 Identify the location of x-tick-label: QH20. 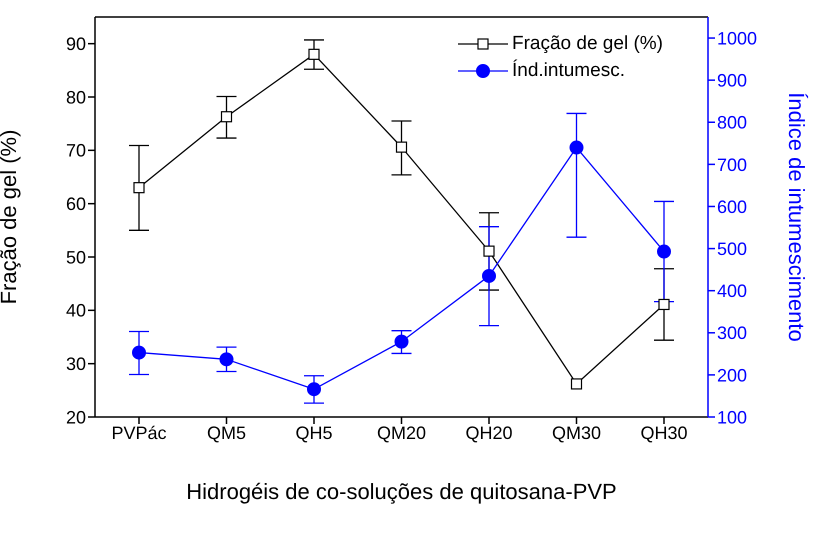
(489, 432).